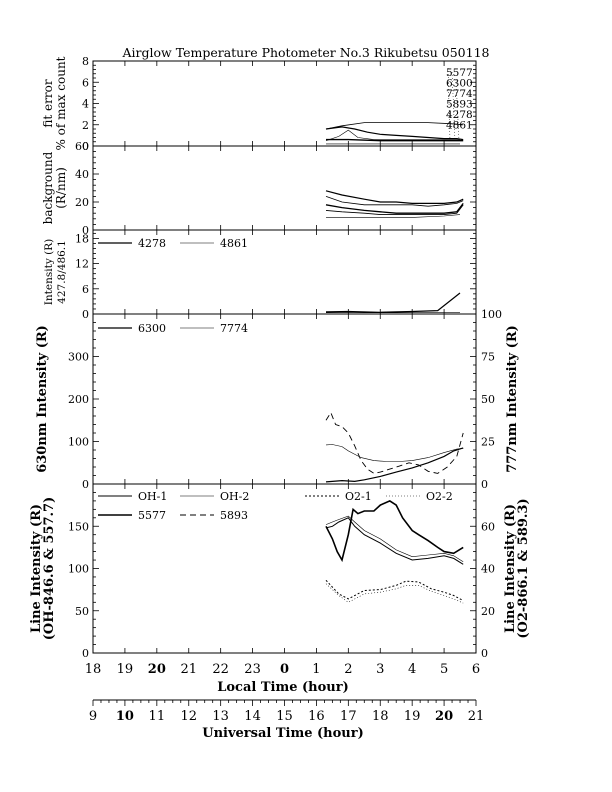 The width and height of the screenshot is (612, 792). I want to click on ut-tick-label: 10, so click(125, 716).